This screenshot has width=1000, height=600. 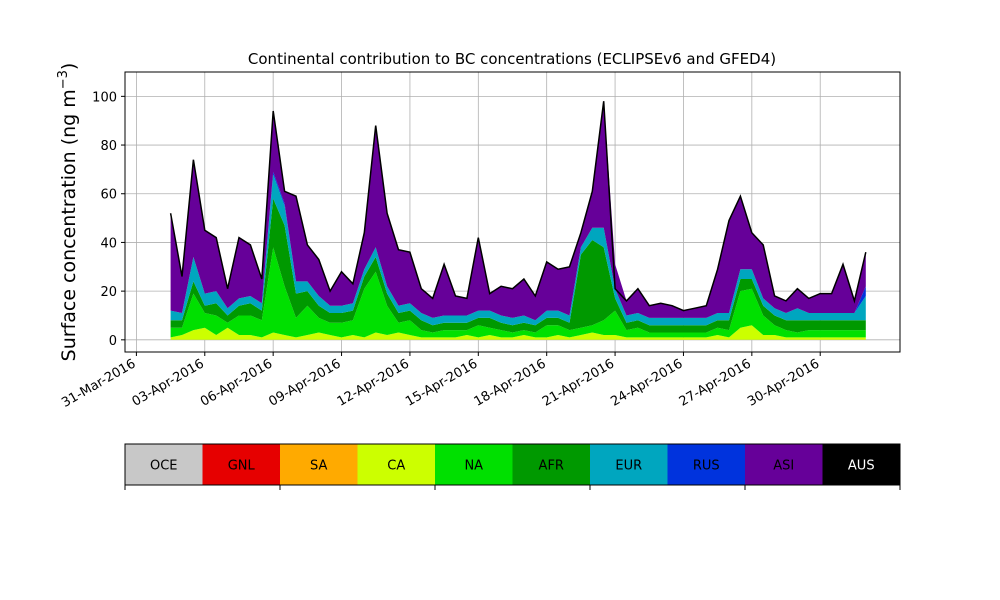 I want to click on y-tick-label: 60, so click(x=108, y=195).